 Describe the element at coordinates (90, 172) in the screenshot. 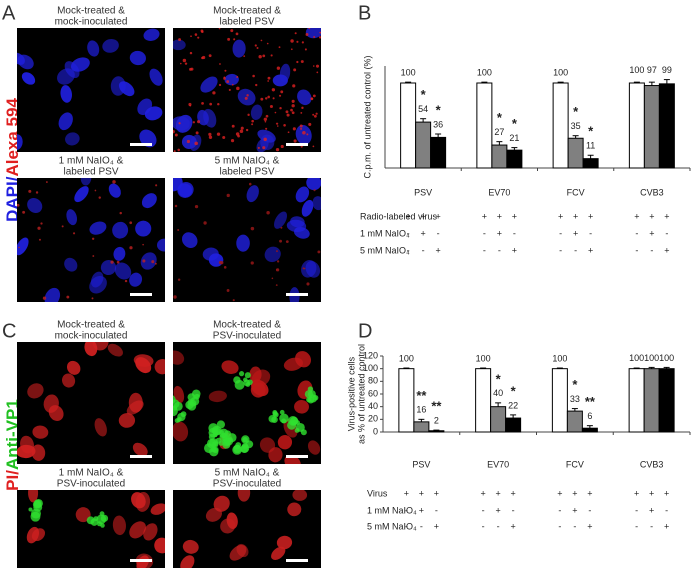

I see `image-caption: labeled PSV` at that location.